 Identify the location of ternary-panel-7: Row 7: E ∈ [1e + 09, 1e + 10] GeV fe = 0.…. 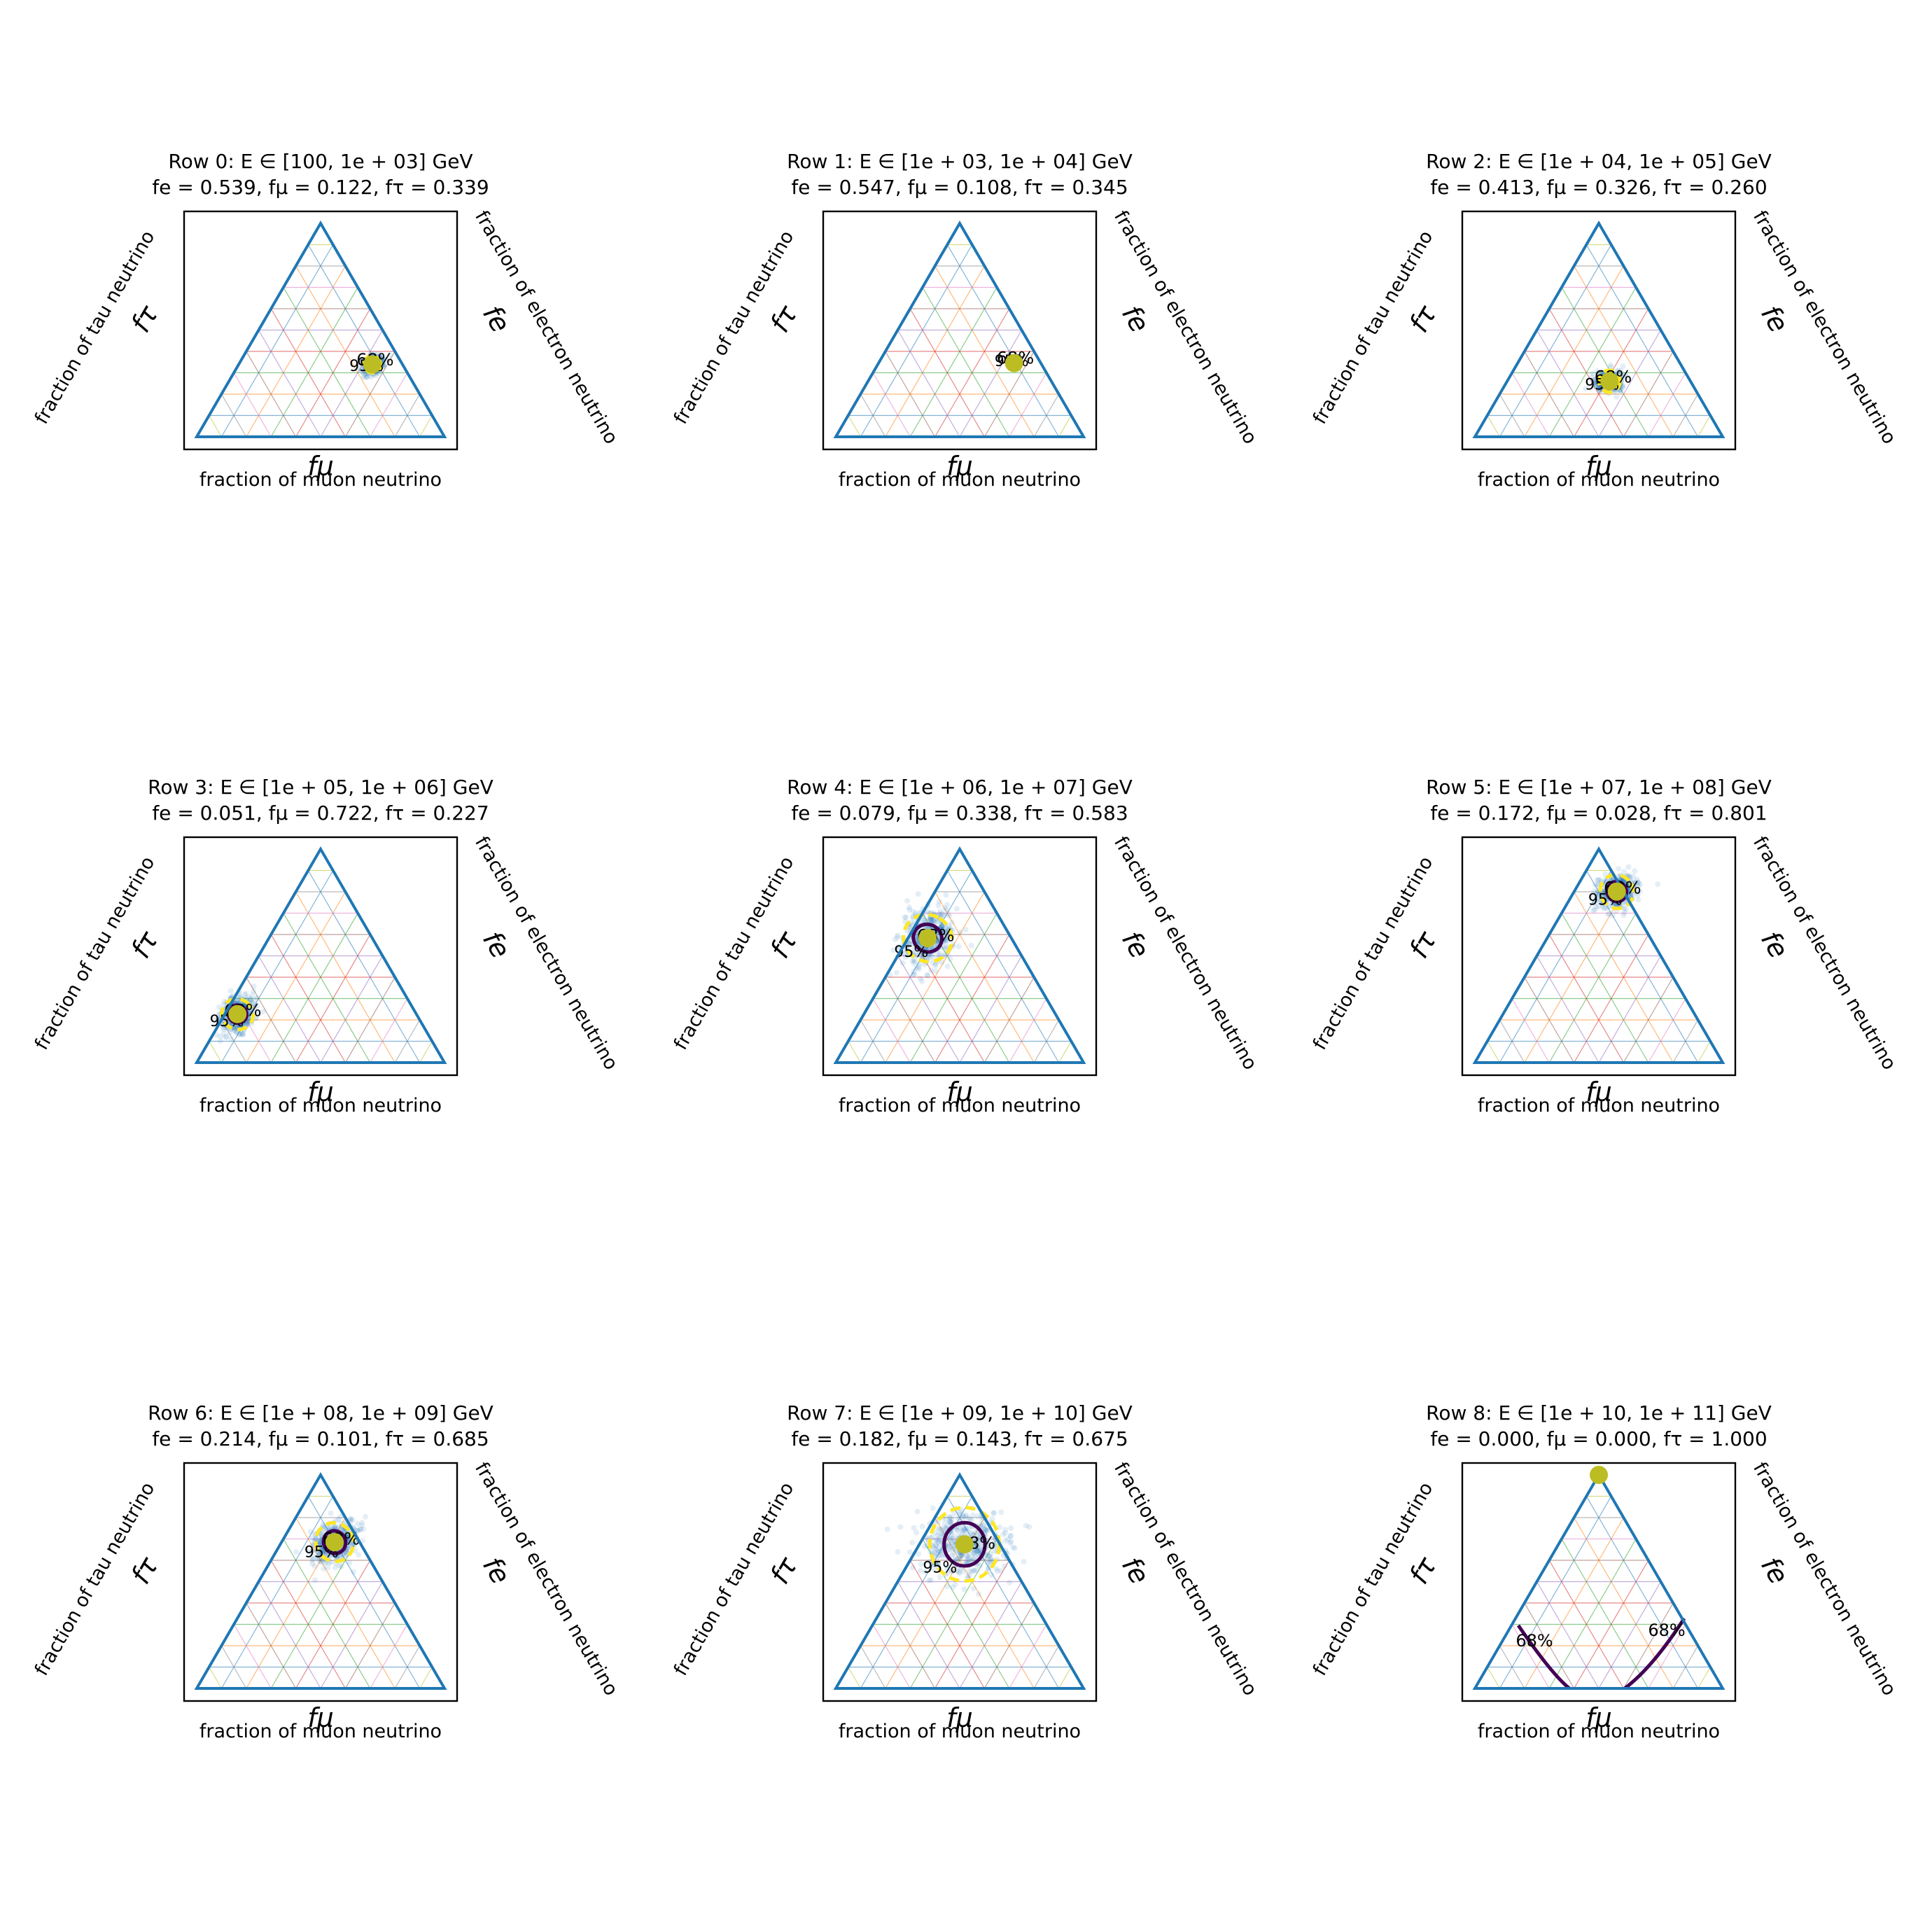
(965, 1571).